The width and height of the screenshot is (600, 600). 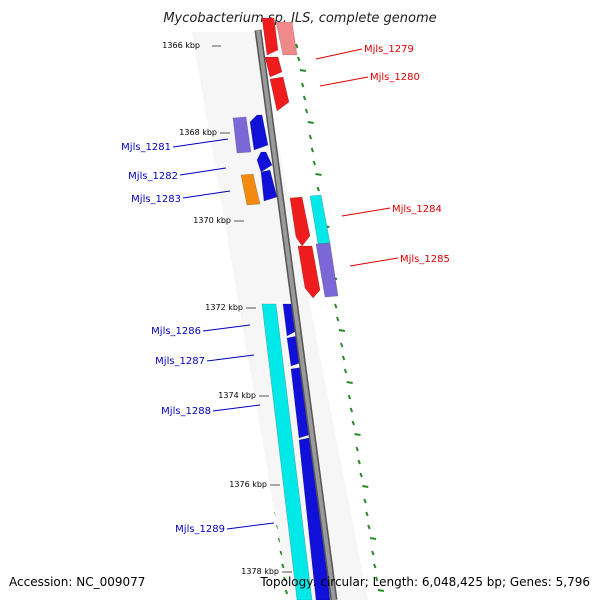 What do you see at coordinates (279, 94) in the screenshot?
I see `gene-mjls-1280-b` at bounding box center [279, 94].